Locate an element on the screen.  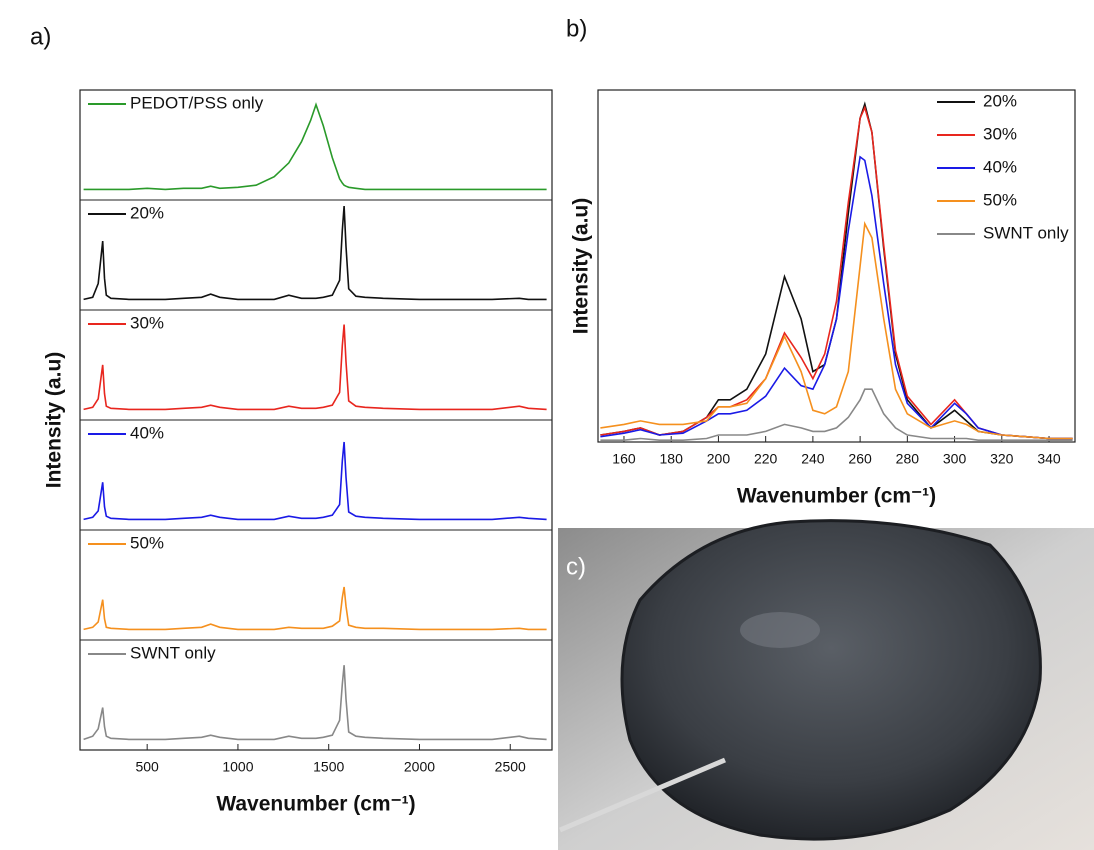
x-tick-label: 280 is located at coordinates (908, 459).